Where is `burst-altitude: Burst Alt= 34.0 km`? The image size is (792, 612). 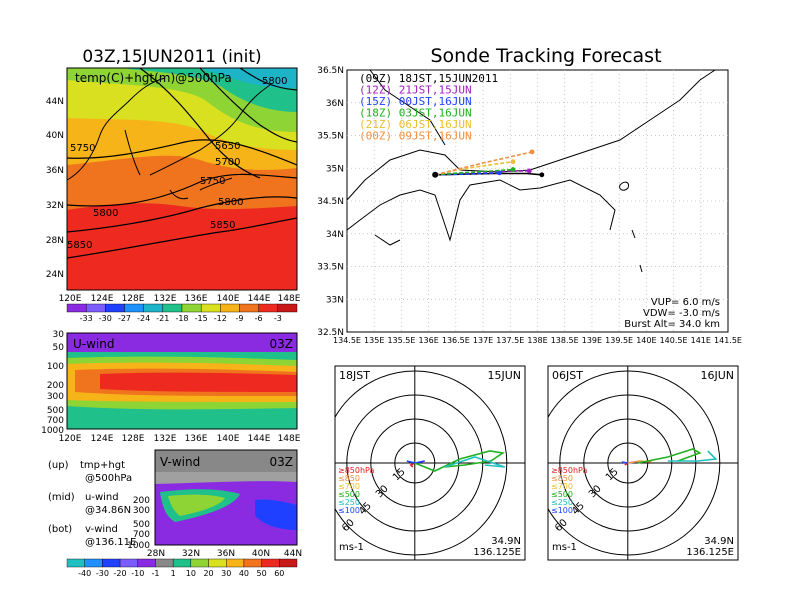 burst-altitude: Burst Alt= 34.0 km is located at coordinates (672, 324).